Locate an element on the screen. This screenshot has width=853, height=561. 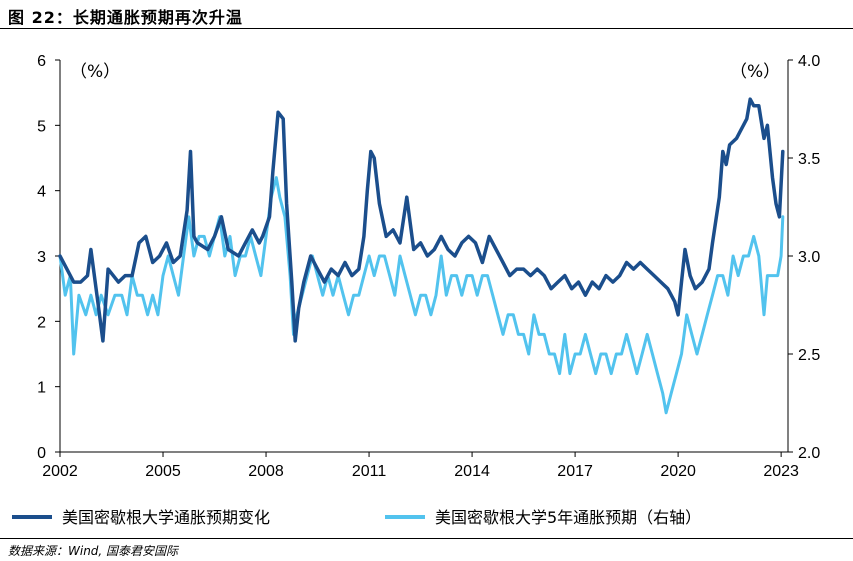
left-axis-unit-label: （%） is located at coordinates (95, 72).